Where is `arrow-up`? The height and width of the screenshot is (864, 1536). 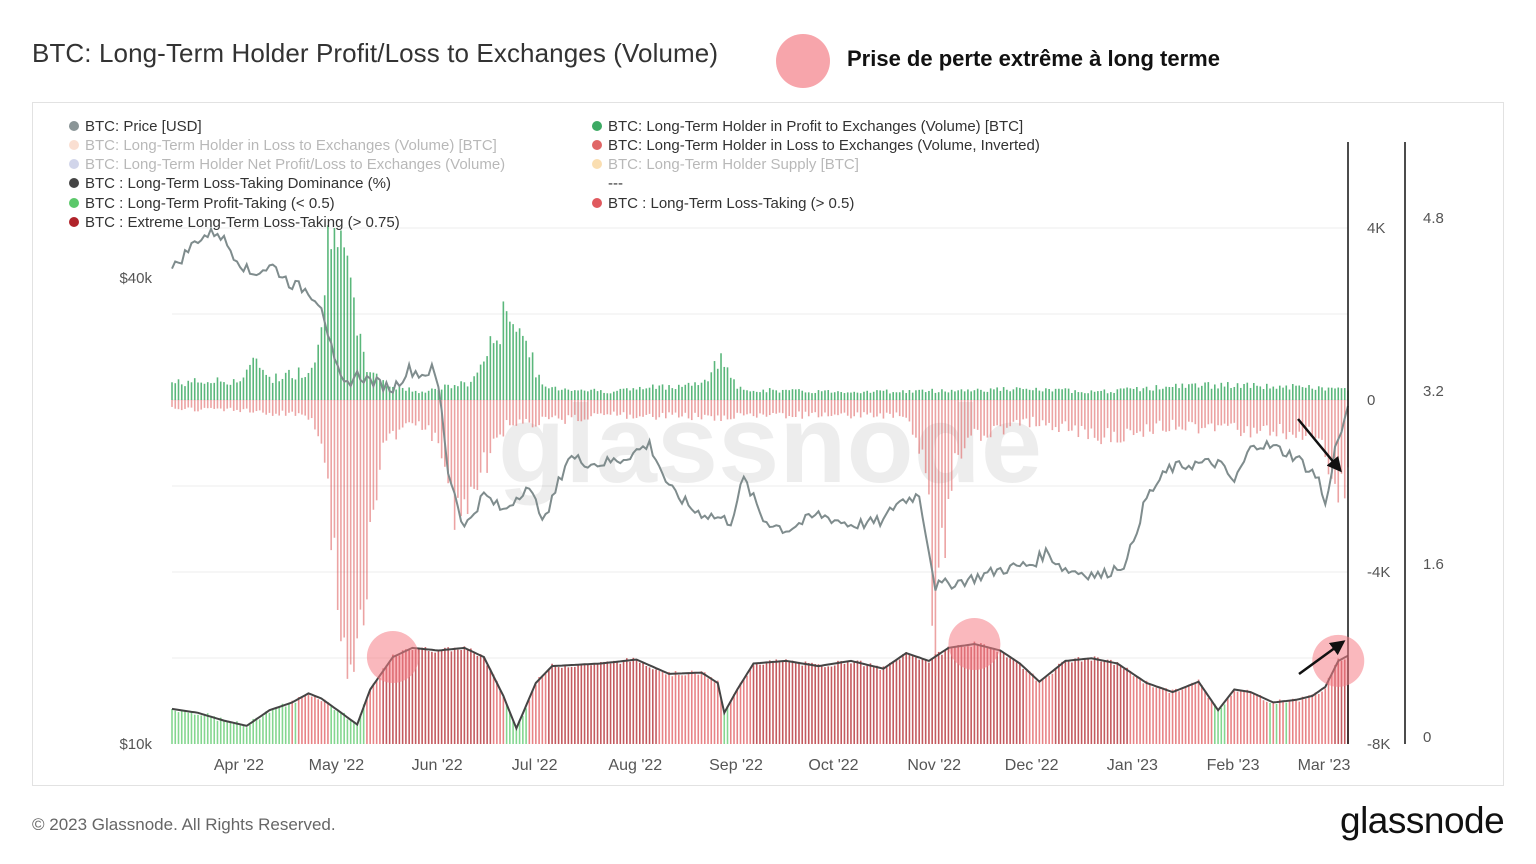 arrow-up is located at coordinates (1322, 658).